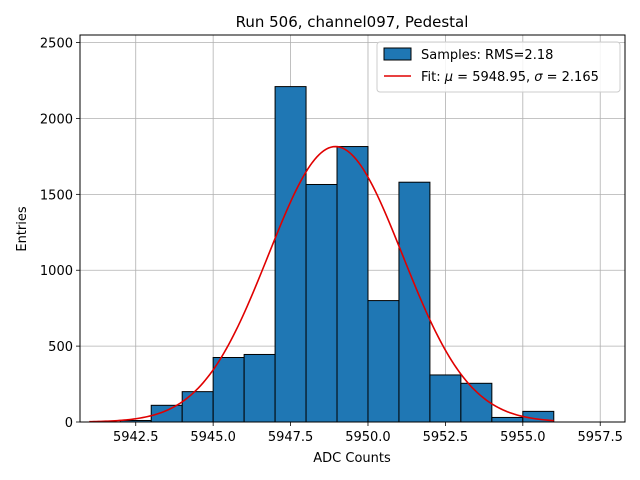  Describe the element at coordinates (446, 437) in the screenshot. I see `x-tick-label: 5952.5` at that location.